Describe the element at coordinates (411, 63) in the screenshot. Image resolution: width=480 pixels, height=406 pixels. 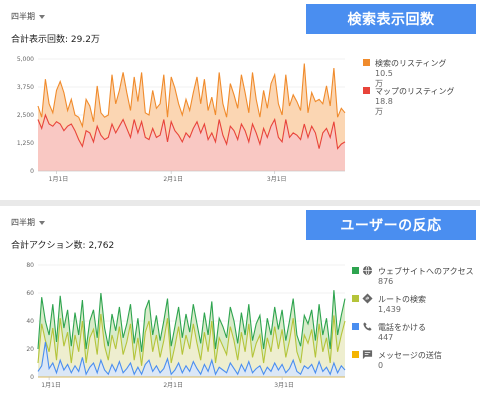
I see `legend-label: 検索のリスティング` at that location.